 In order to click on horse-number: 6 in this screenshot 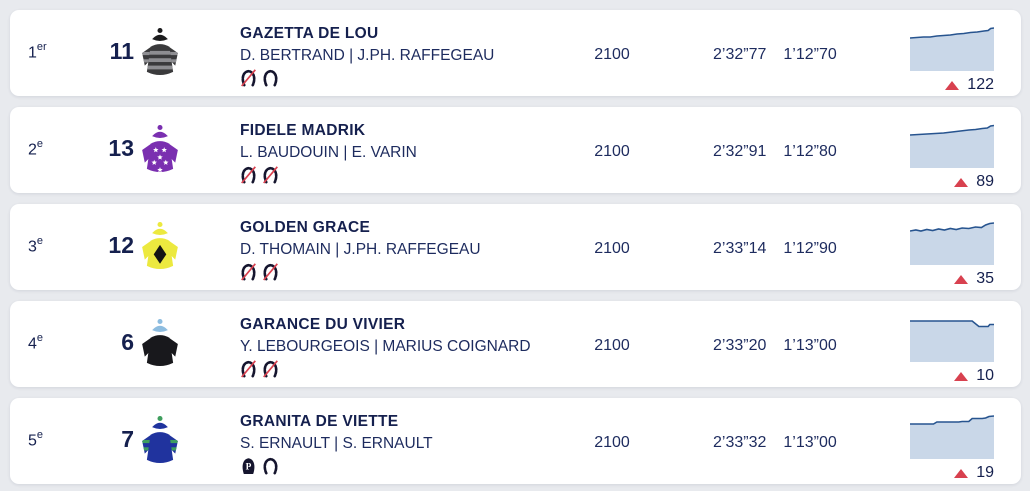, I will do `click(127, 342)`.